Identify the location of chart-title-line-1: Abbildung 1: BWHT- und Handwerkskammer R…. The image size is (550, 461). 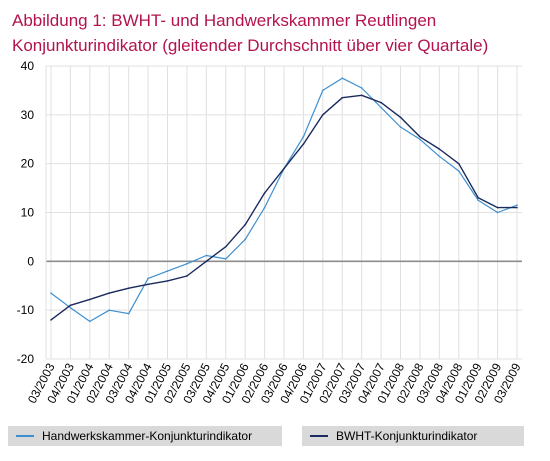
(224, 20).